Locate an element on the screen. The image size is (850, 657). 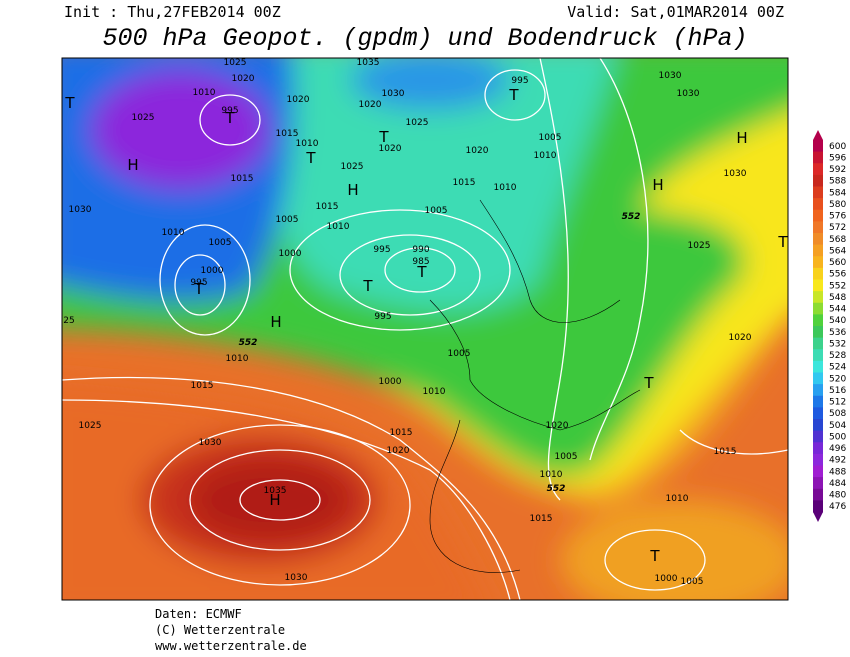
colorbar-label: 516 is located at coordinates (837, 391).